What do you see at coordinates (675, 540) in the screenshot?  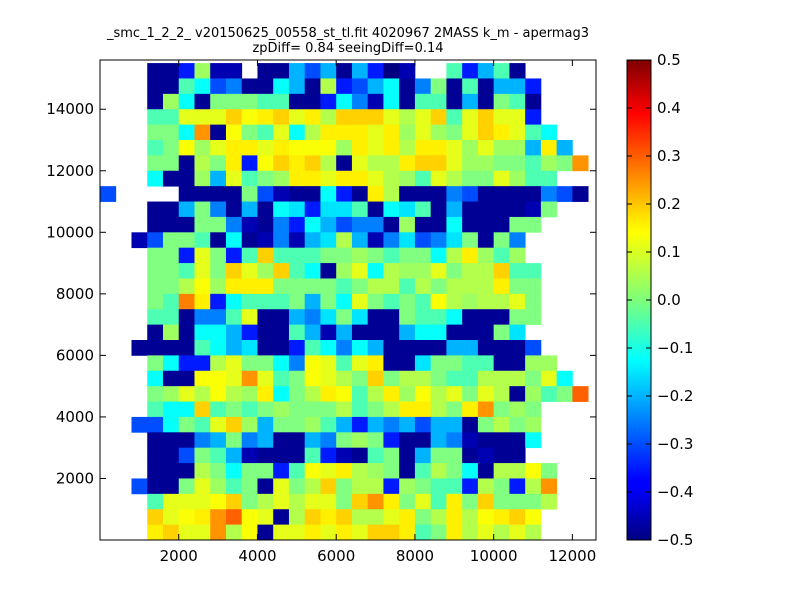 I see `colorbar-tick-label: −0.5` at bounding box center [675, 540].